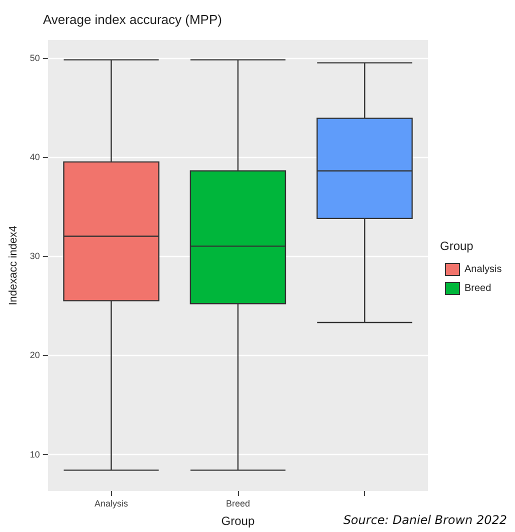  I want to click on source-note: Source: Daniel Brown 2022, so click(425, 520).